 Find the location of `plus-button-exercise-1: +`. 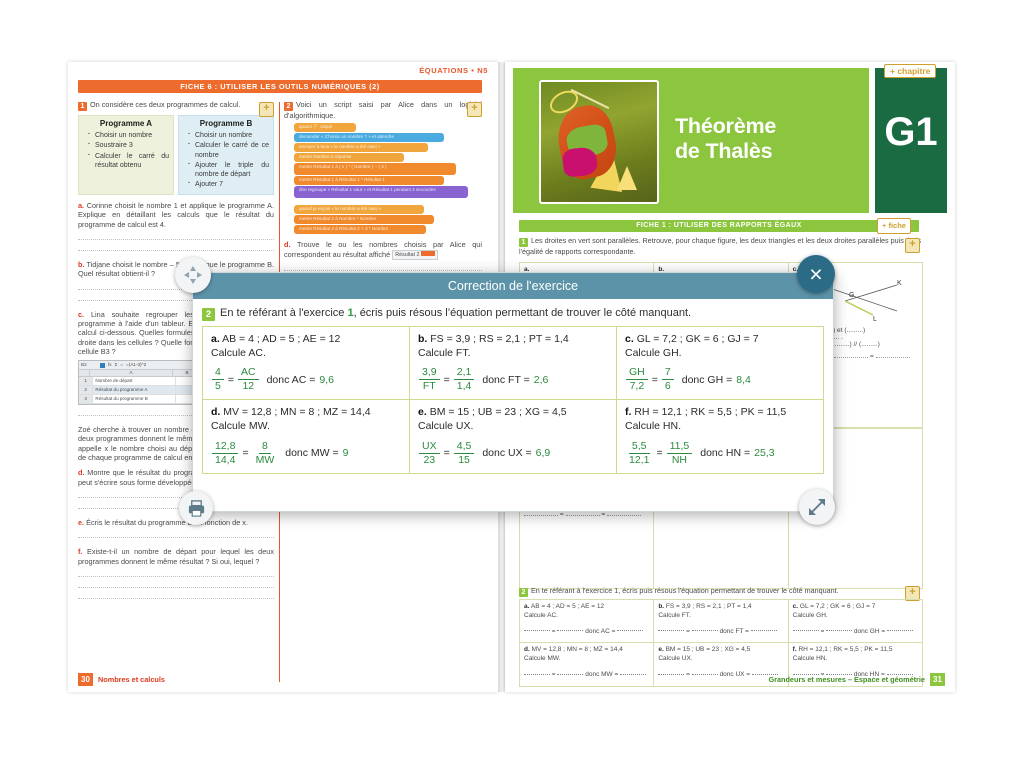

plus-button-exercise-1: + is located at coordinates (266, 109).